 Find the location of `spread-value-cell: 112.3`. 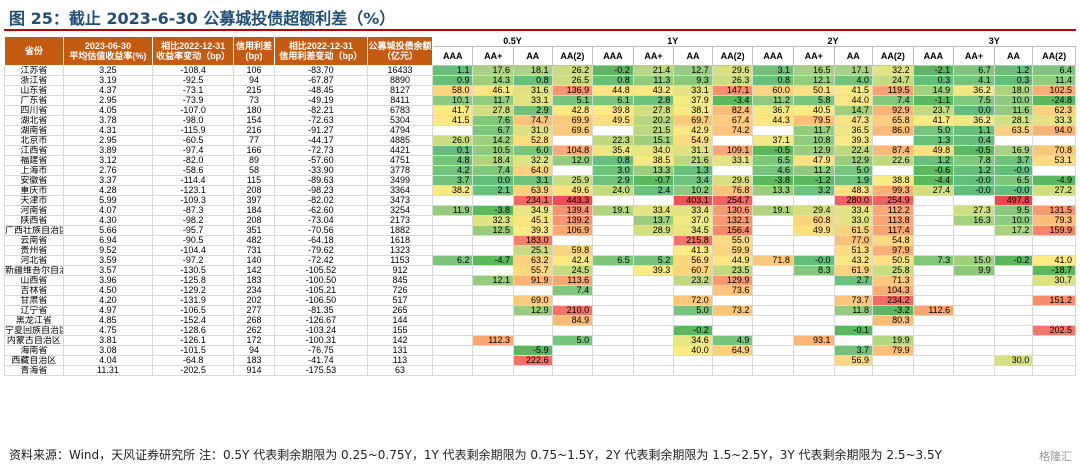

spread-value-cell: 112.3 is located at coordinates (493, 340).